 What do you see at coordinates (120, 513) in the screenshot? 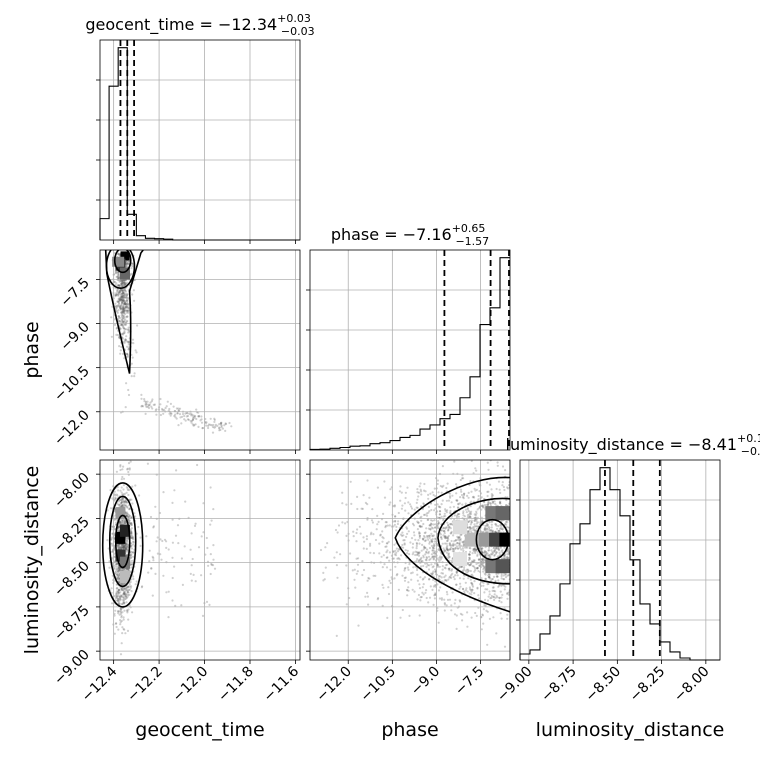
I see `density-cell` at bounding box center [120, 513].